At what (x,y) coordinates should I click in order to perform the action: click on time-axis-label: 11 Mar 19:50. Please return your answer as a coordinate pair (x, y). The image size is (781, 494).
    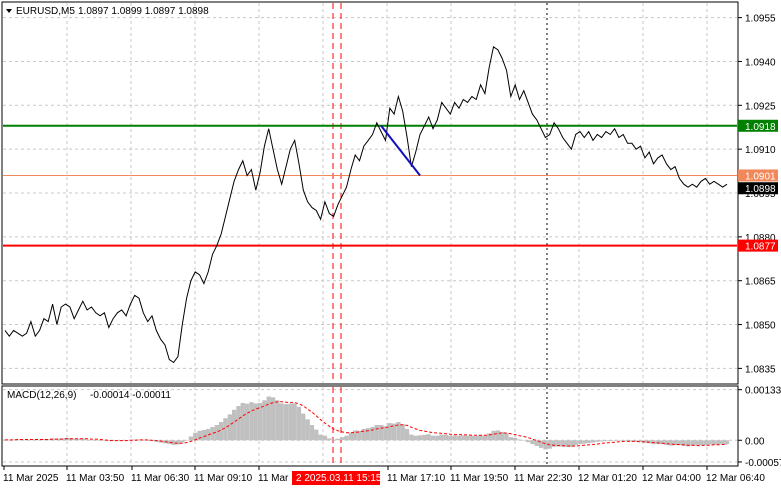
    Looking at the image, I should click on (479, 478).